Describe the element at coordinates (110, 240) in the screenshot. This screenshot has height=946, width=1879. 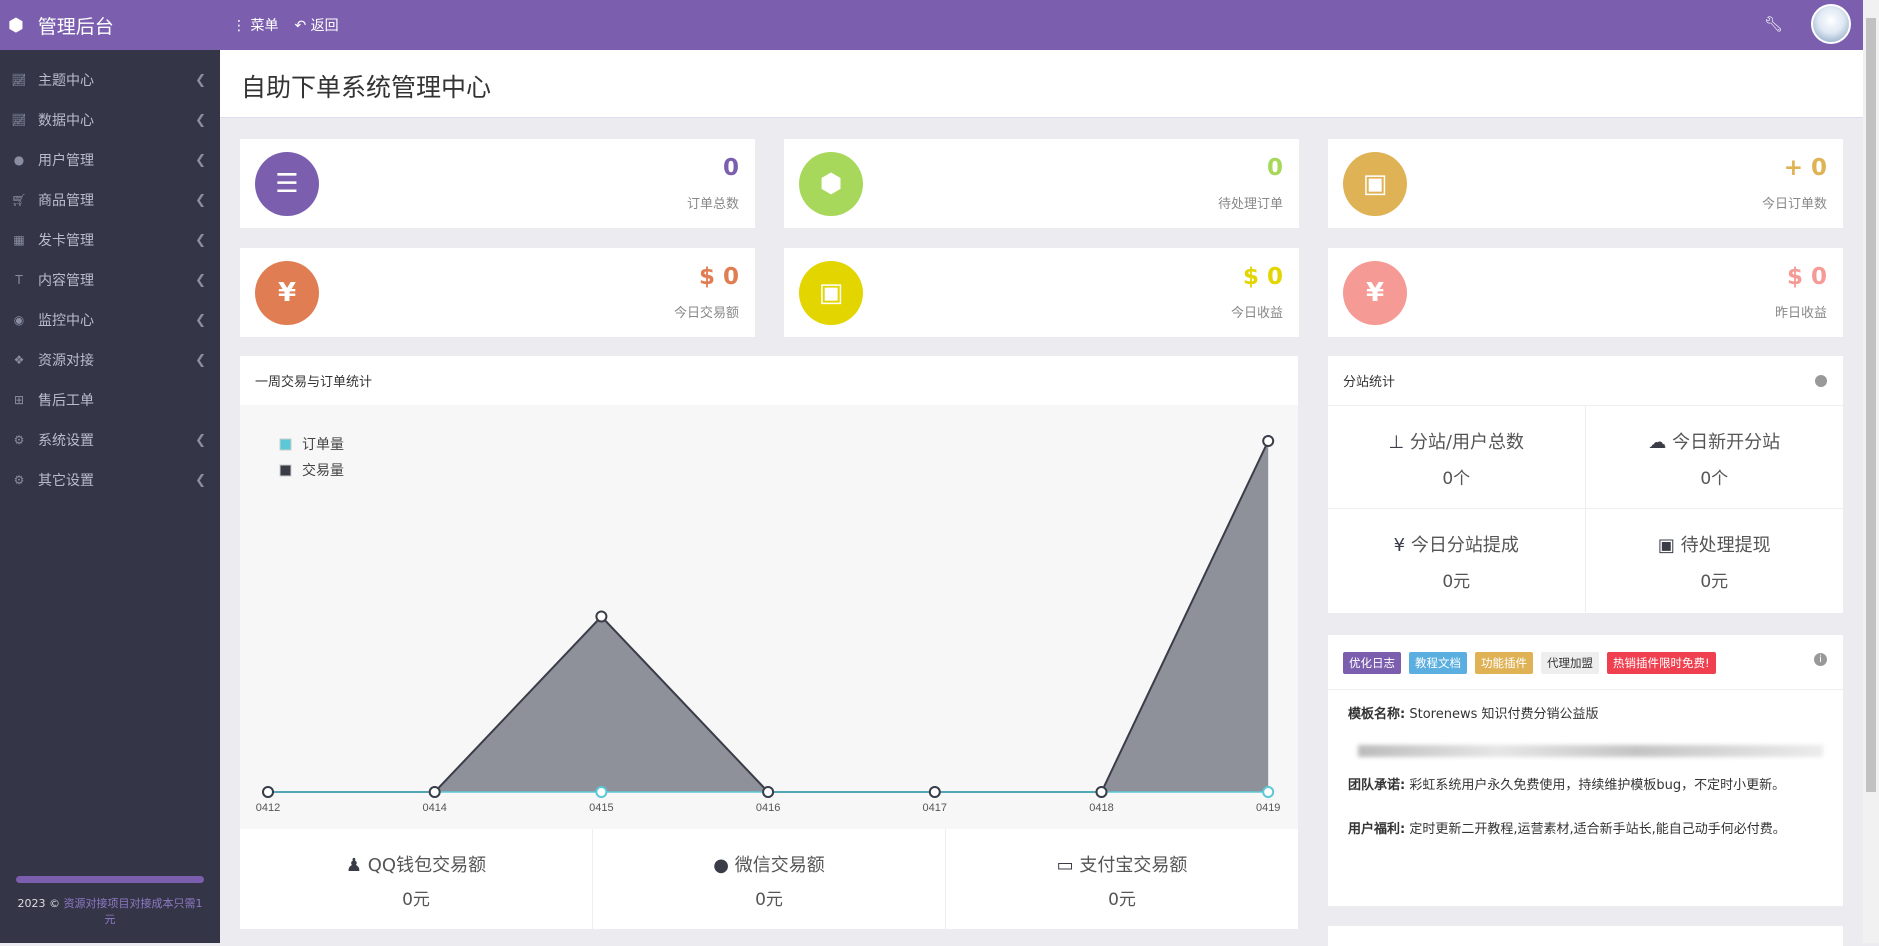
I see `sidebar-item: ▦ 发卡管理 ❮` at that location.